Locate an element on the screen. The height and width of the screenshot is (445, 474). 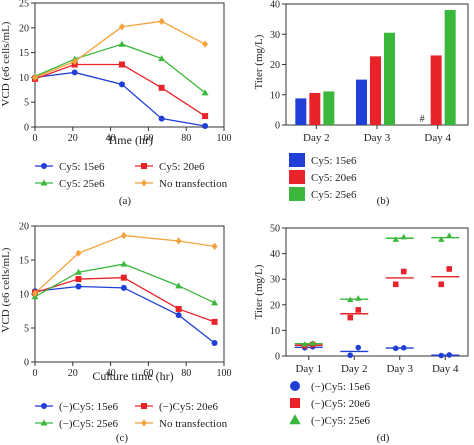
bar-s0-c0 is located at coordinates (301, 111).